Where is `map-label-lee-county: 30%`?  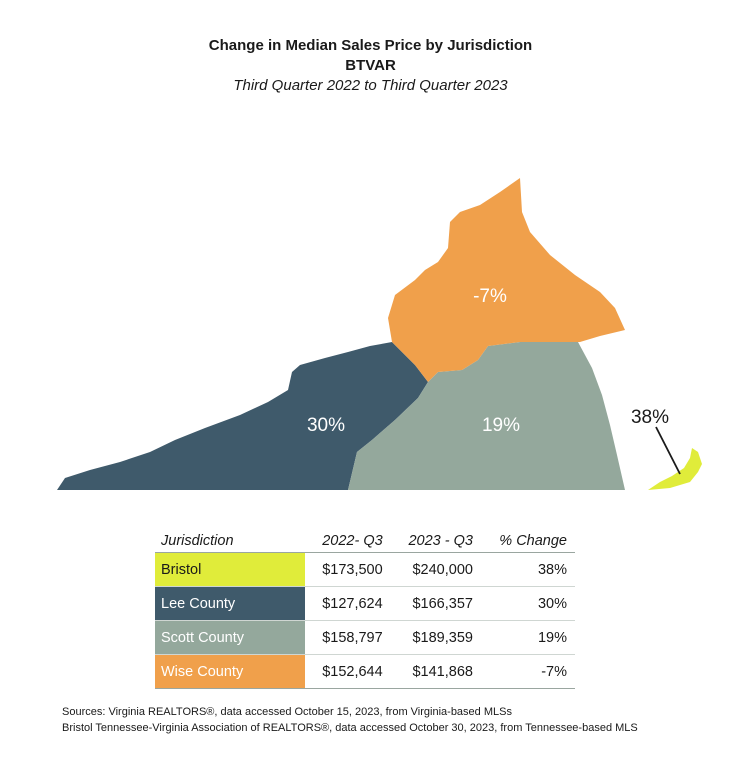
map-label-lee-county: 30% is located at coordinates (326, 425).